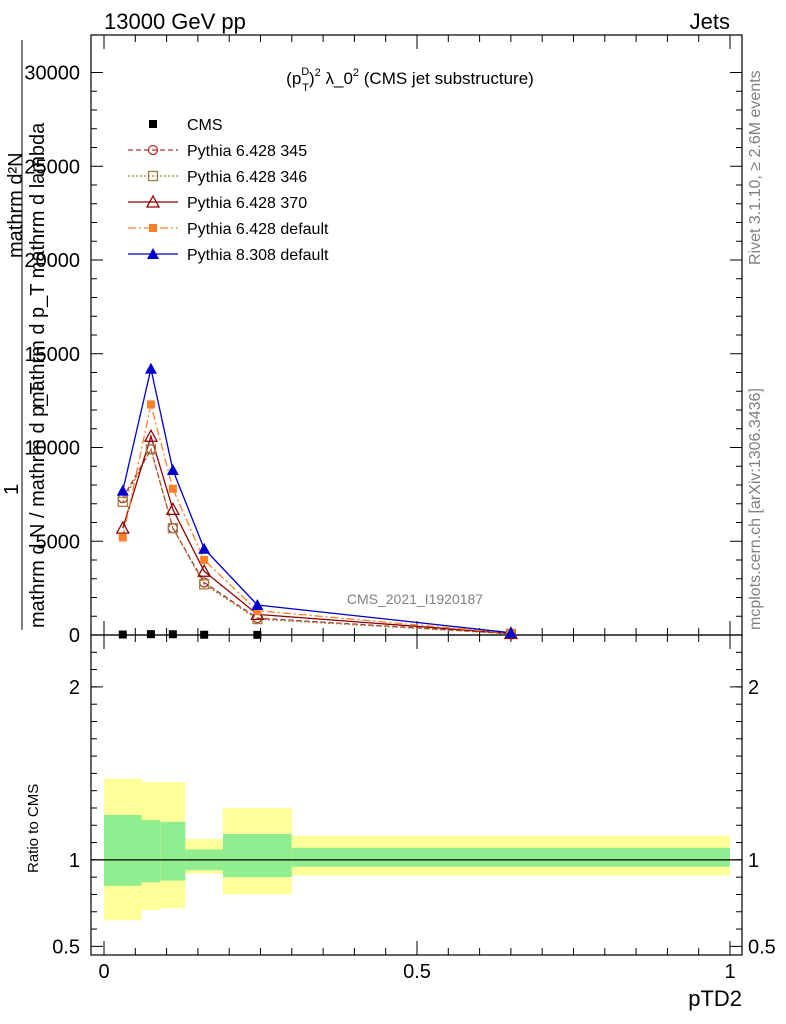  What do you see at coordinates (417, 972) in the screenshot?
I see `ratio-xtick-label-1: 0.5` at bounding box center [417, 972].